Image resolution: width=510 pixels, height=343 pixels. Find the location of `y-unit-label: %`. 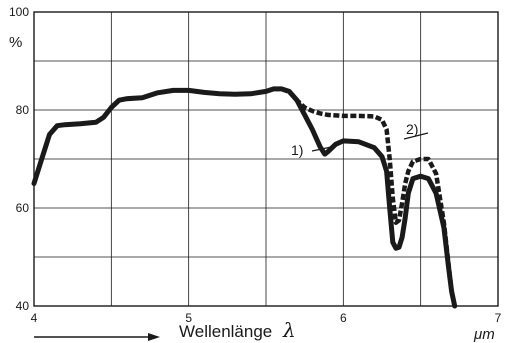

y-unit-label: % is located at coordinates (15, 42).